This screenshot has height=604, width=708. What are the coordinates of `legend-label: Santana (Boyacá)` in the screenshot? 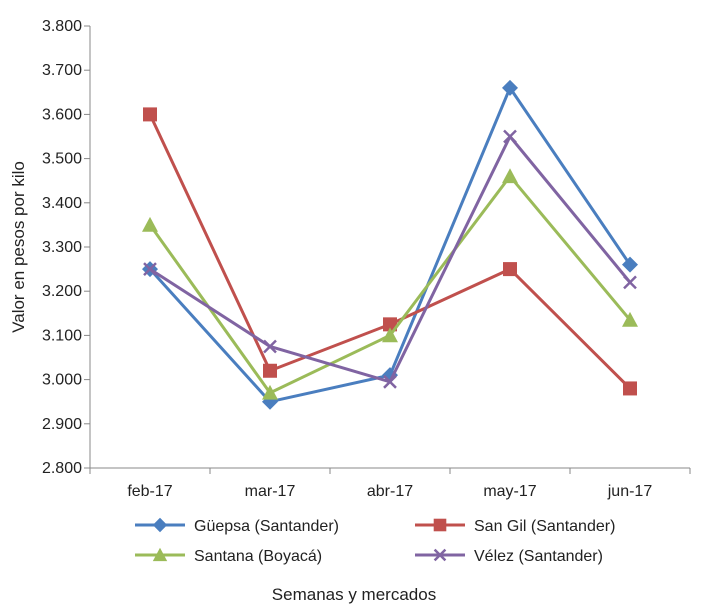 It's located at (258, 556).